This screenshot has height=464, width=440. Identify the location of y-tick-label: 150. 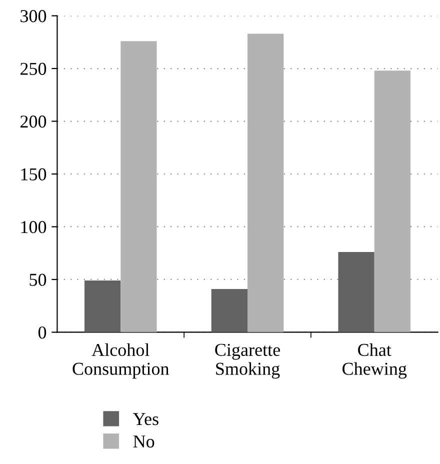
(33, 174).